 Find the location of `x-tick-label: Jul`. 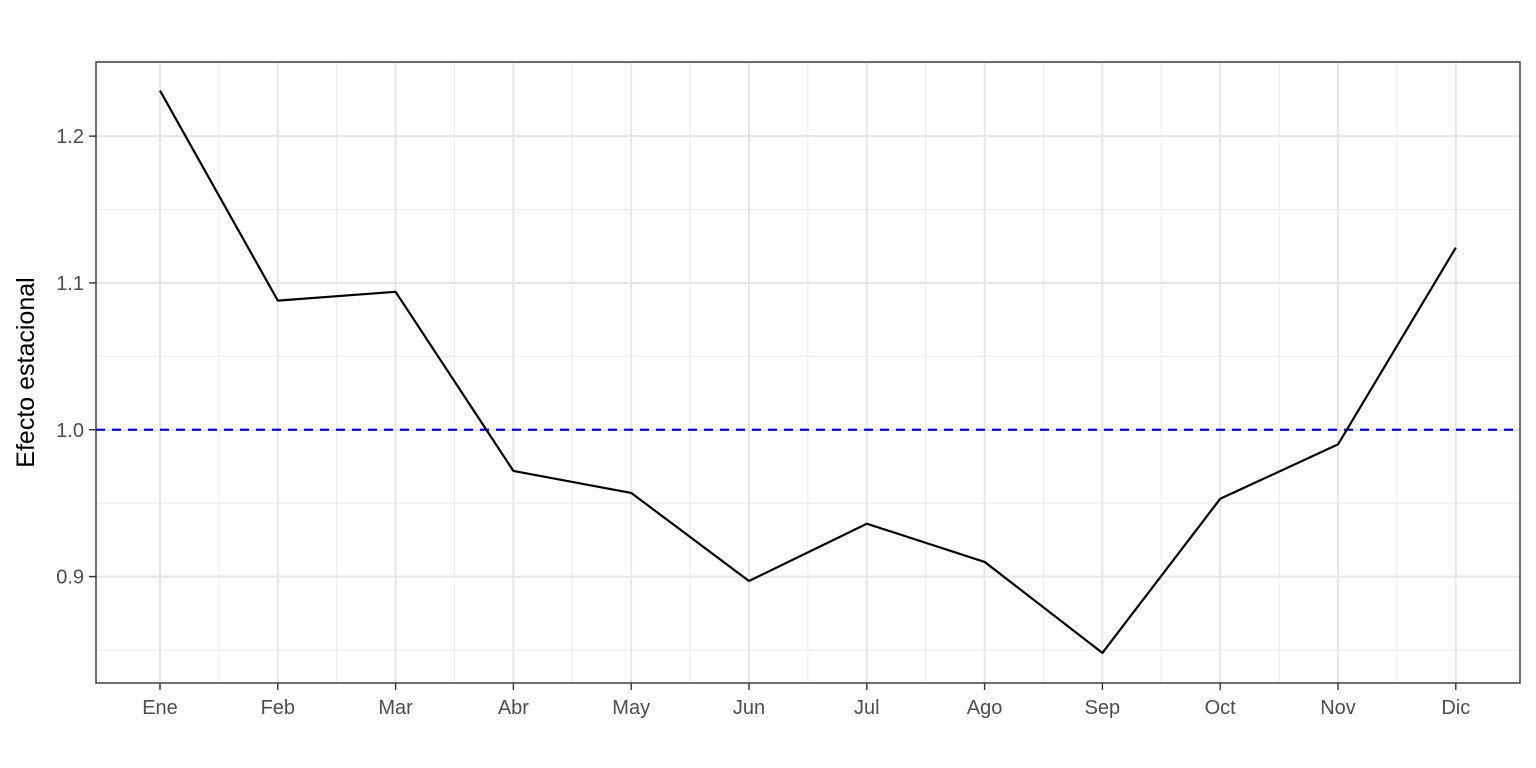

x-tick-label: Jul is located at coordinates (867, 708).